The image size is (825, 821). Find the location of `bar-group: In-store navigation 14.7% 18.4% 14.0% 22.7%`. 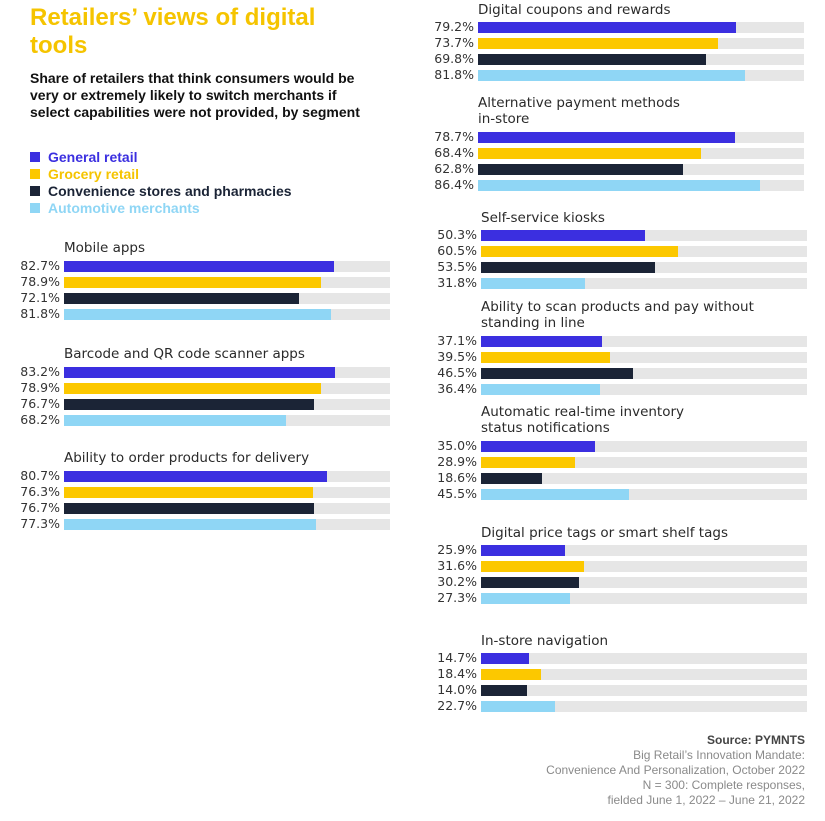

bar-group: In-store navigation 14.7% 18.4% 14.0% 22.7% is located at coordinates (622, 673).